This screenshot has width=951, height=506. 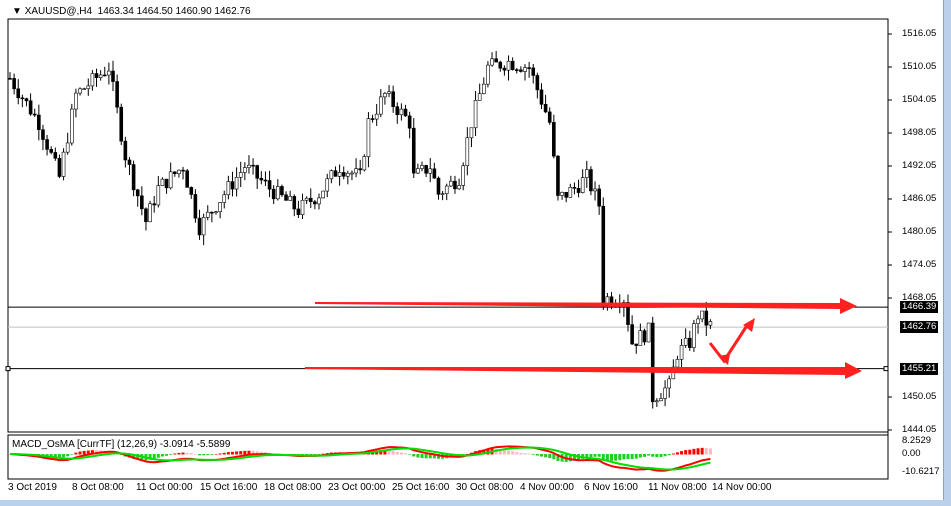 I want to click on signal-line, so click(x=360, y=458).